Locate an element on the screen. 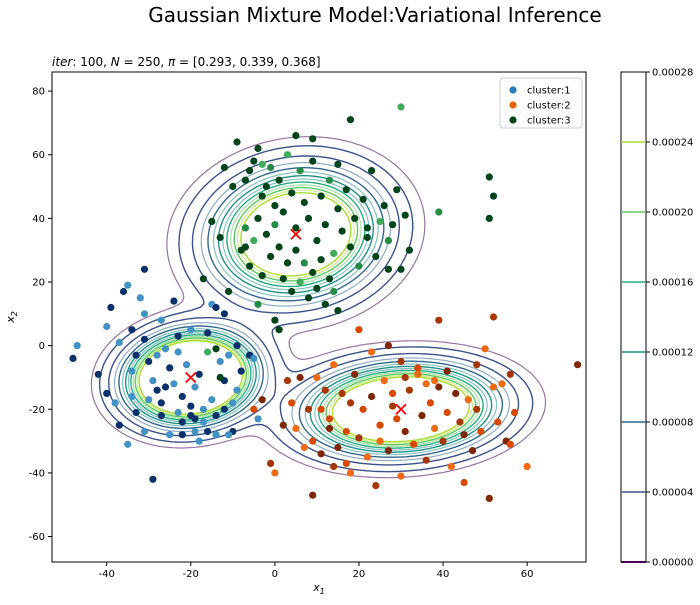  legend-label-1: cluster:1 is located at coordinates (549, 91).